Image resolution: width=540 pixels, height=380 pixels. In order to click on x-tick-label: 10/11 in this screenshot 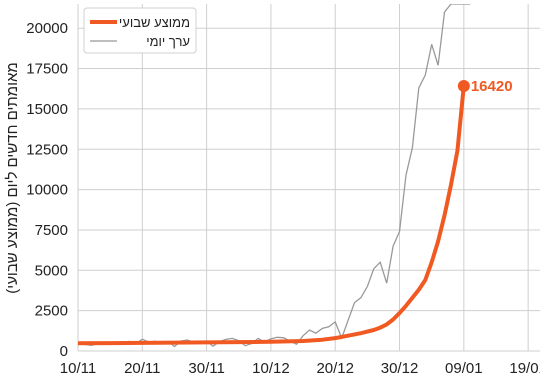, I will do `click(78, 368)`.